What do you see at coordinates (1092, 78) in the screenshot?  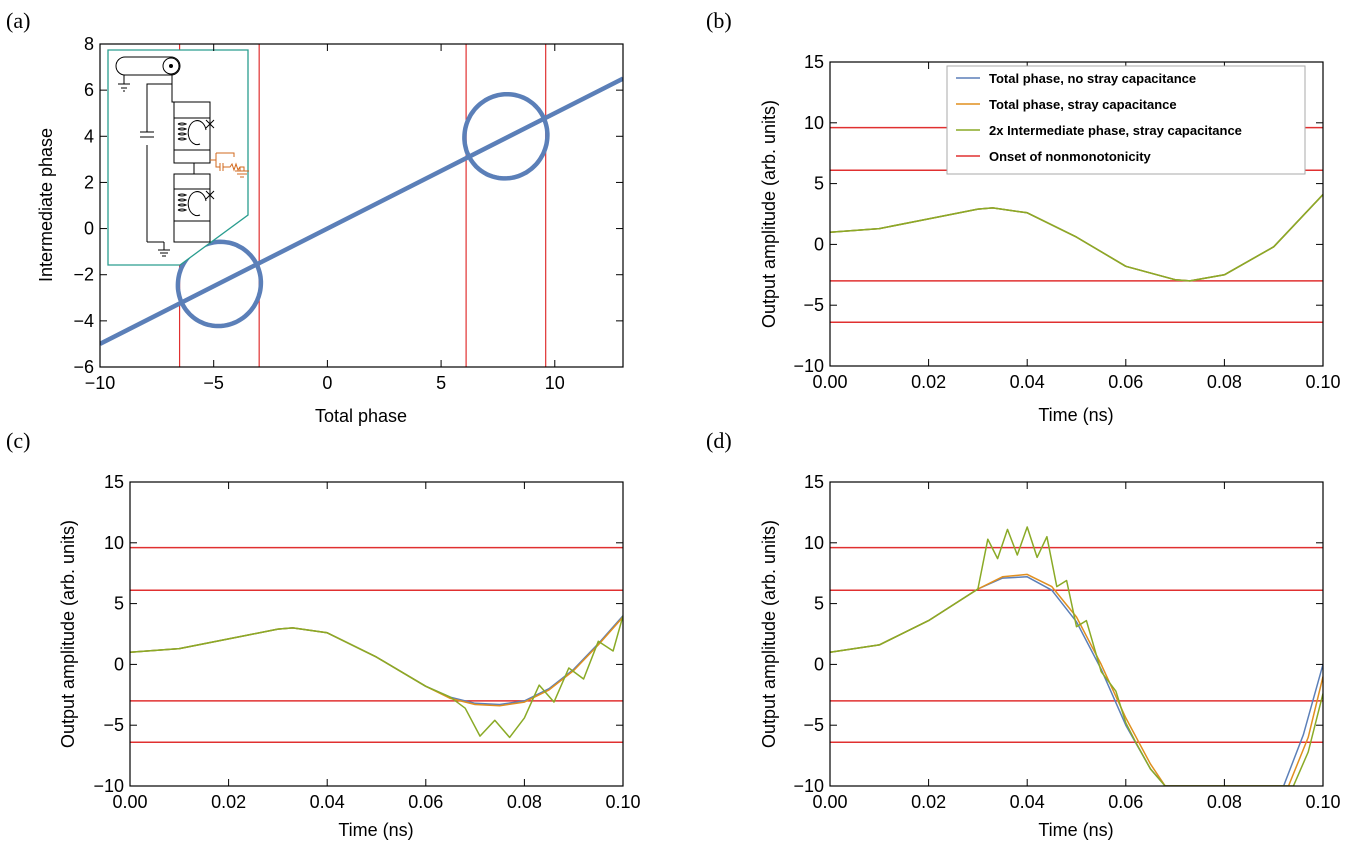 I see `legend-label: Total phase, no stray capacitance` at bounding box center [1092, 78].